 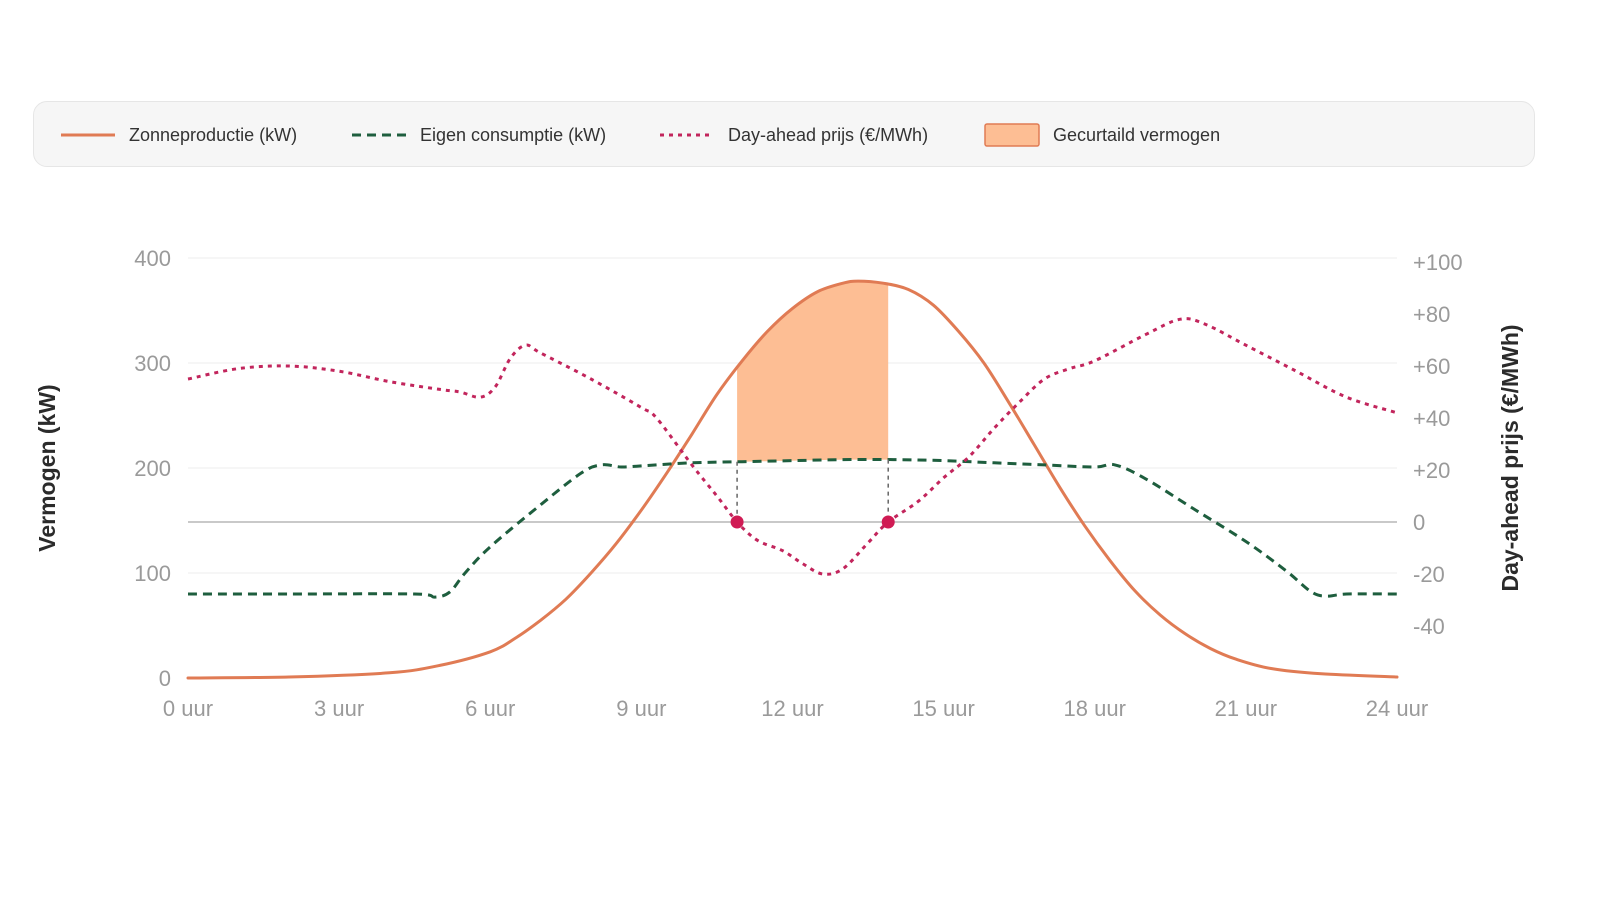 I want to click on dashed-line-icon, so click(x=379, y=135).